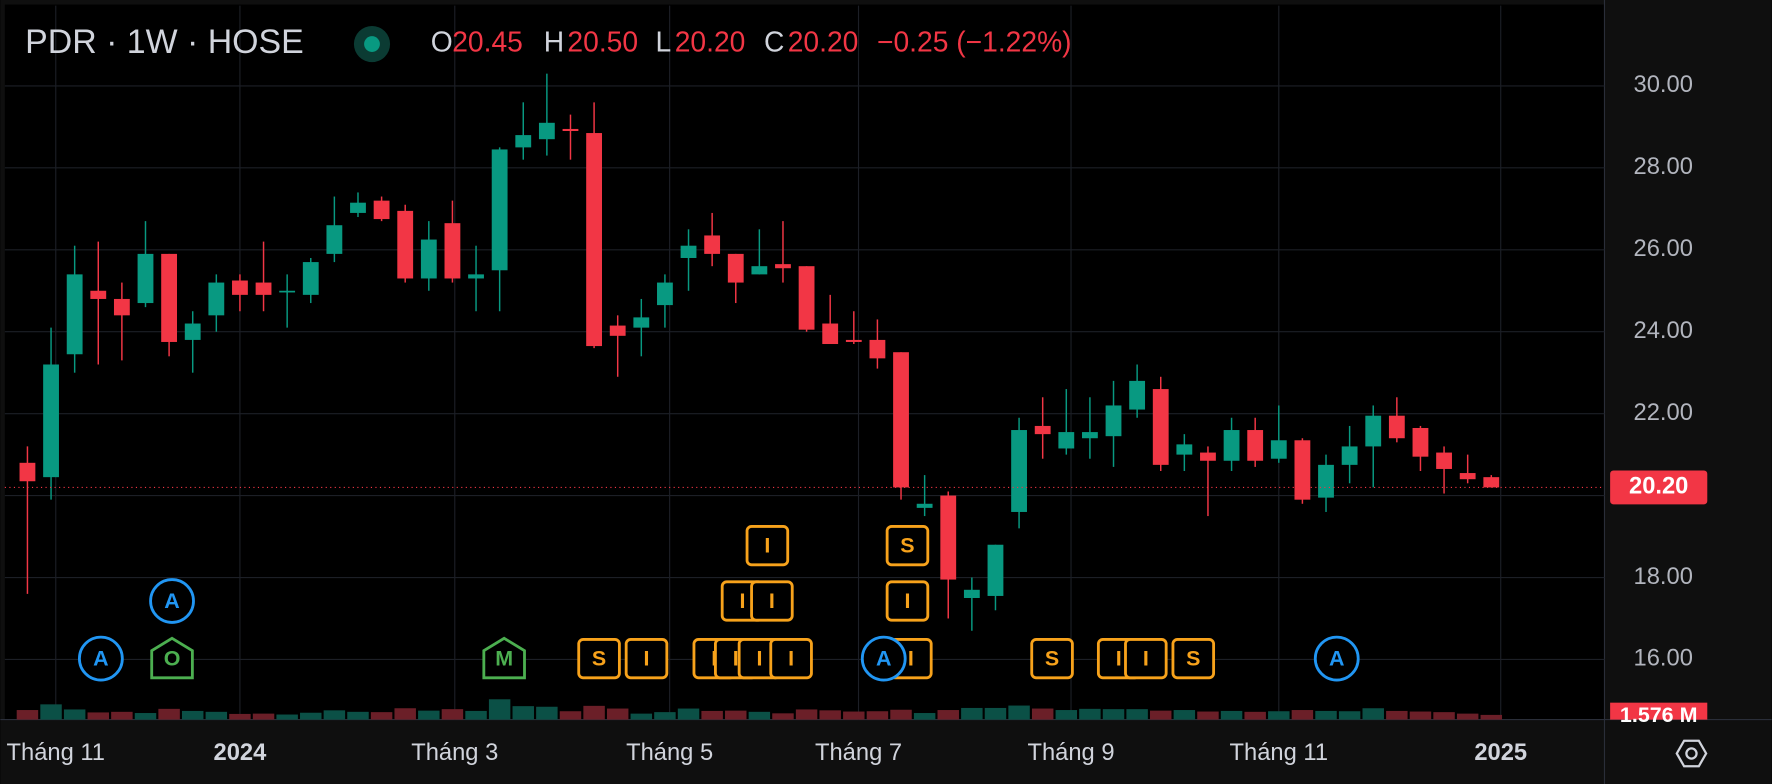 The image size is (1772, 784). Describe the element at coordinates (1119, 658) in the screenshot. I see `marker-label: I` at that location.